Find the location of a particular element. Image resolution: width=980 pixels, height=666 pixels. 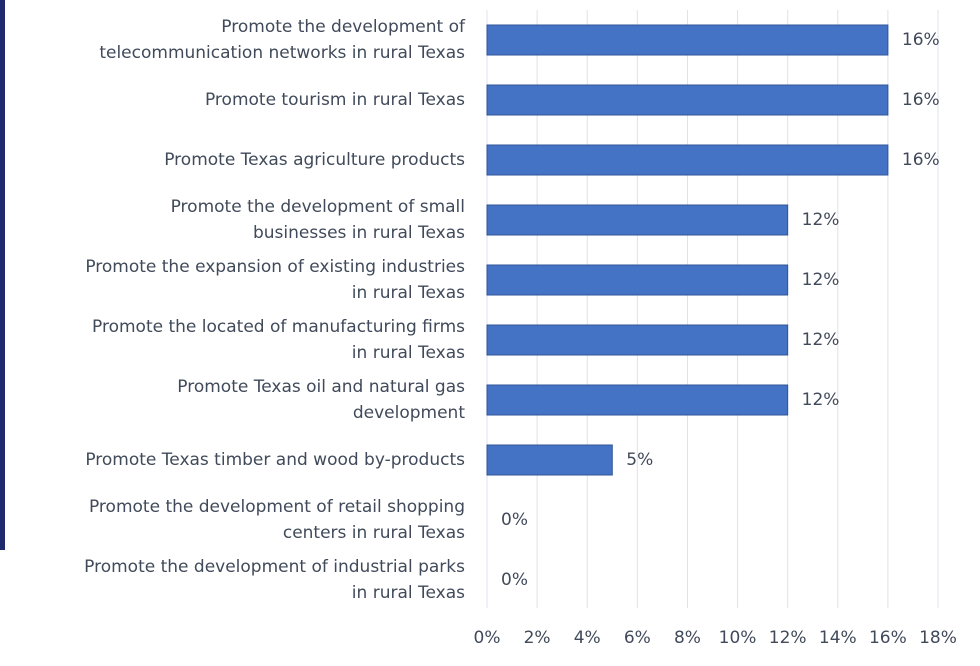

category-line: businesses in rural Texas is located at coordinates (358, 233).